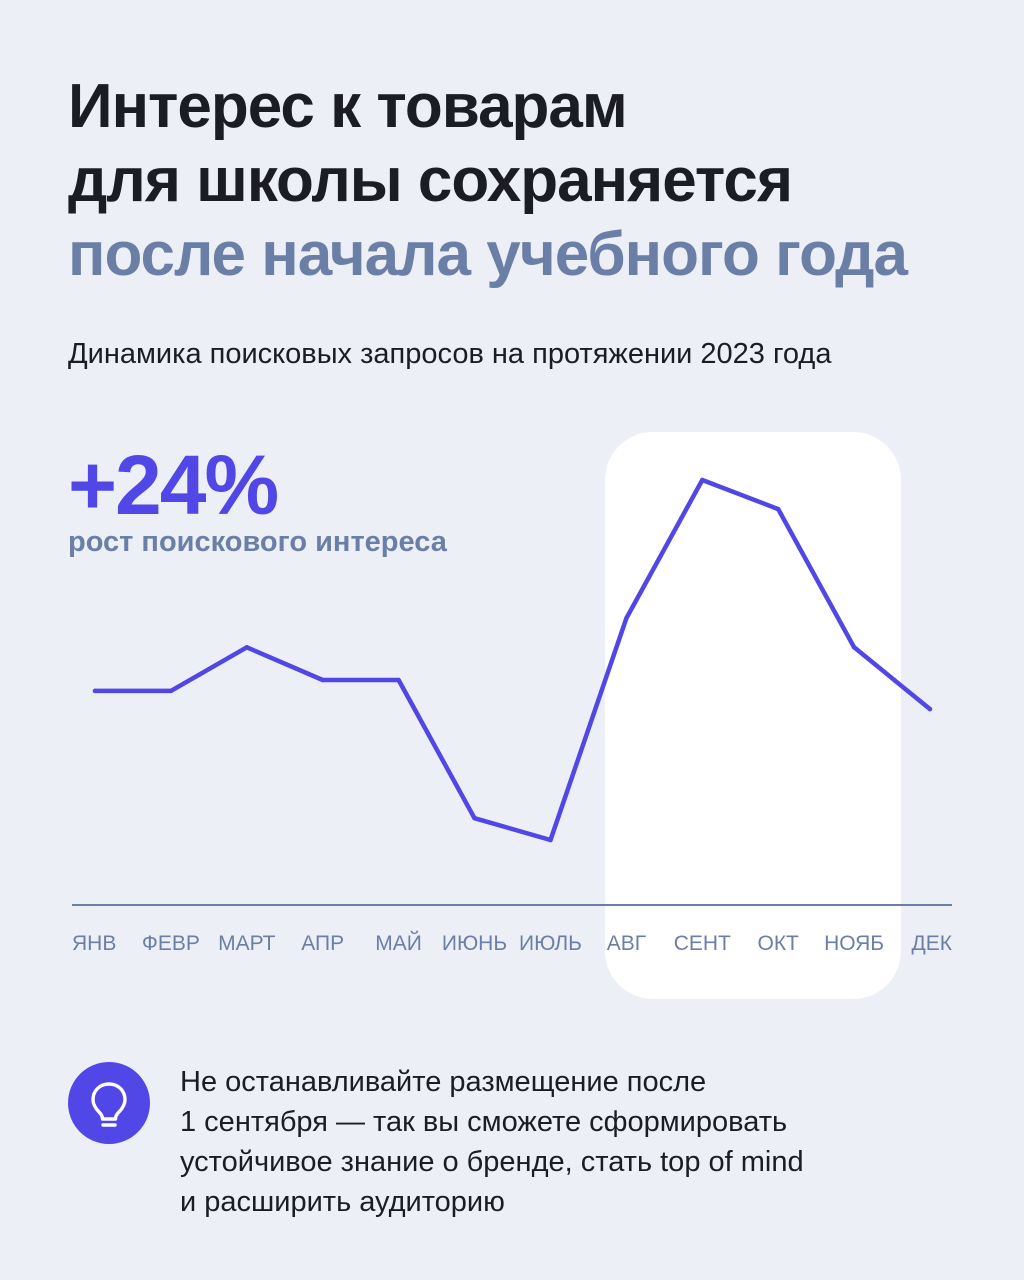 This screenshot has width=1024, height=1280. Describe the element at coordinates (474, 943) in the screenshot. I see `x-tick-label-5: ИЮНЬ` at that location.